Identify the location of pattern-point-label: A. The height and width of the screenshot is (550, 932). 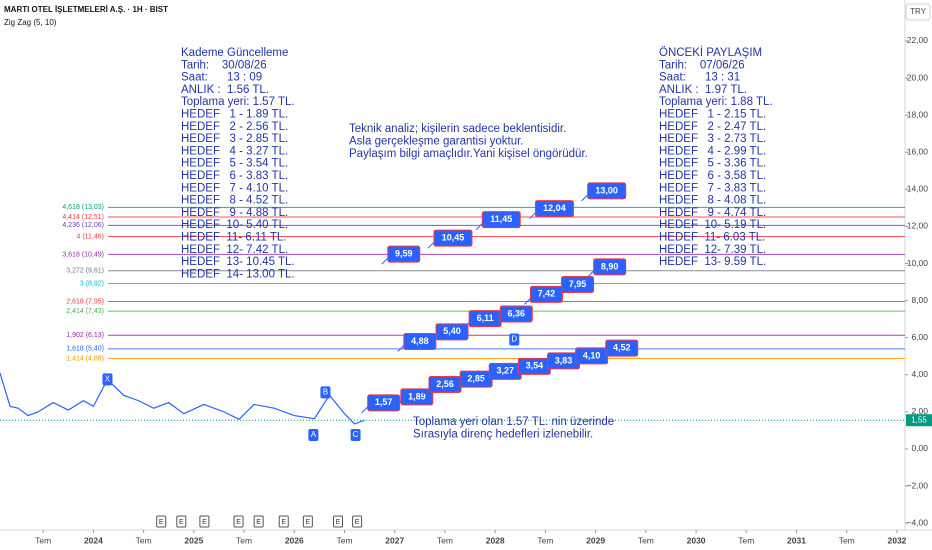
(314, 434).